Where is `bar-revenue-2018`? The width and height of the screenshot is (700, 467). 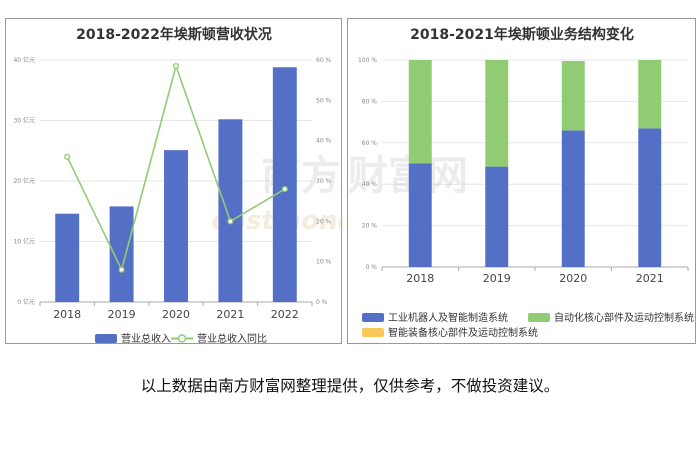 bar-revenue-2018 is located at coordinates (67, 257).